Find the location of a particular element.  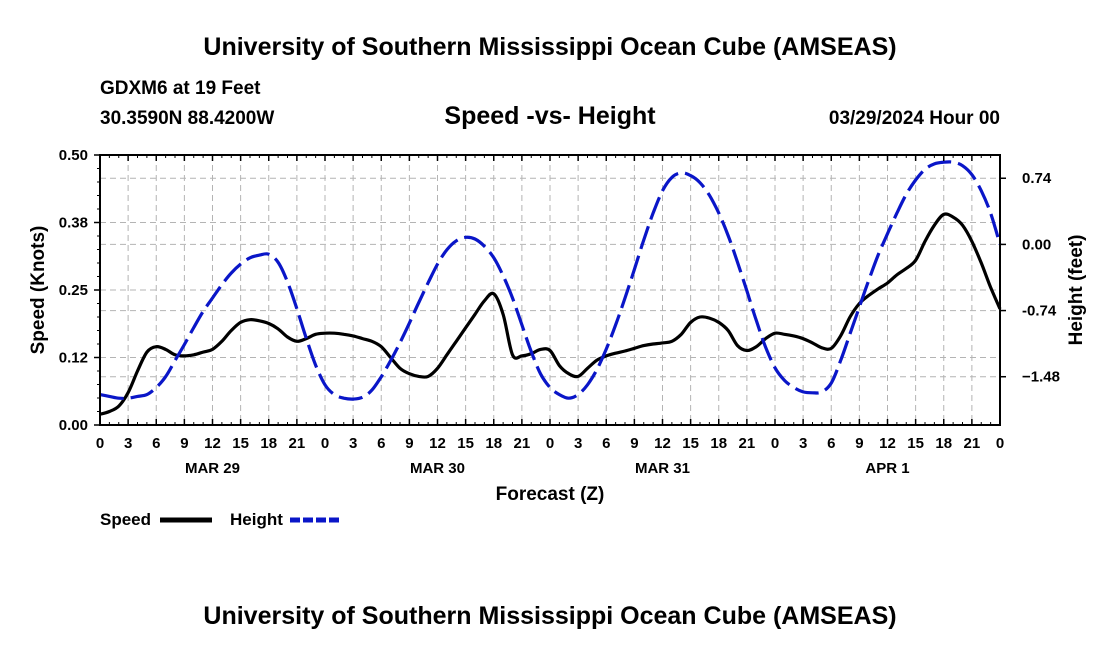

coordinates-label: 30.3590N 88.4200W is located at coordinates (187, 118).